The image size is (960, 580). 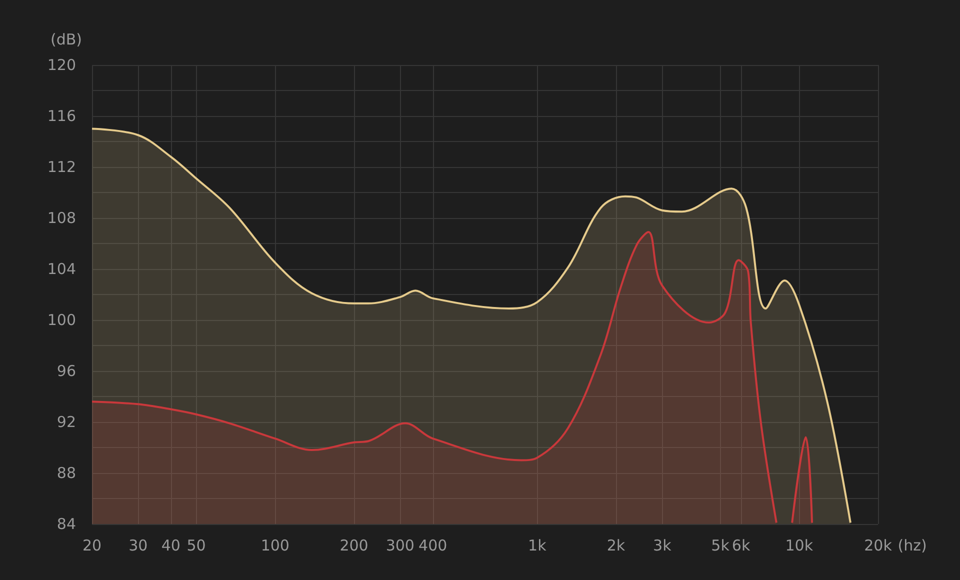 I want to click on y-tick-label: 120, so click(x=61, y=65).